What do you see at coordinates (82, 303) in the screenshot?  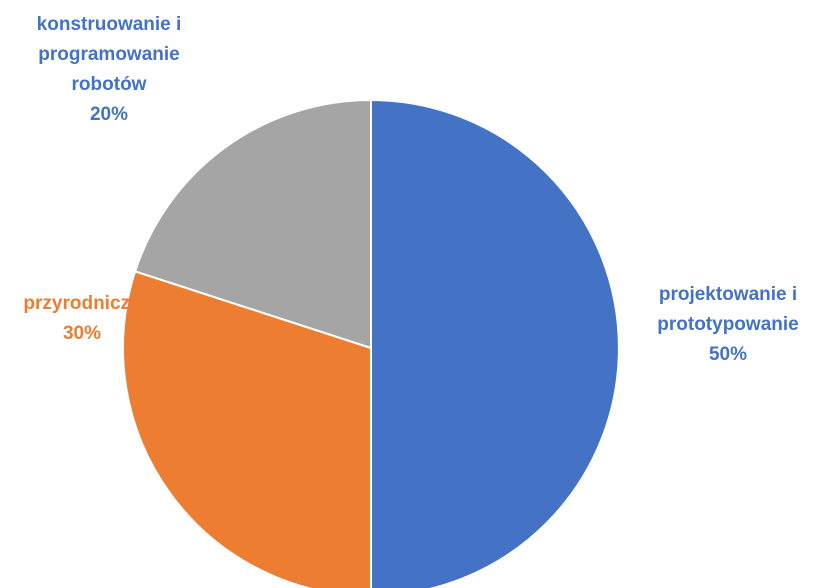 I see `slice-category-label-1-0: przyrodnicza` at bounding box center [82, 303].